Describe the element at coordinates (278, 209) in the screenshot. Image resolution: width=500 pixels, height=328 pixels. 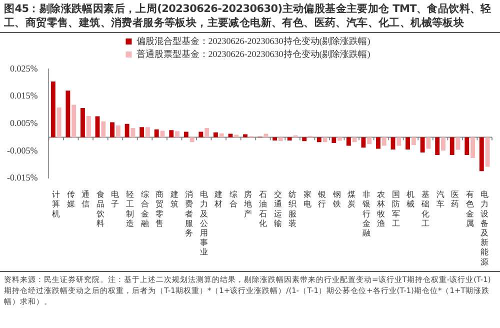
I see `x-tick-label: 交通运输` at that location.